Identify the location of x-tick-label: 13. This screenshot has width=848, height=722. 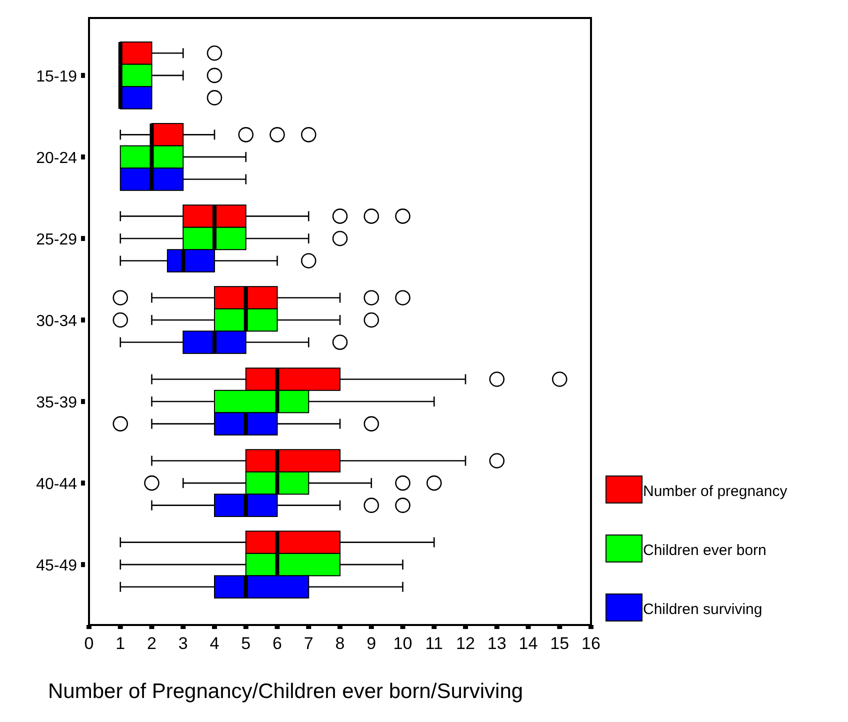
(496, 643).